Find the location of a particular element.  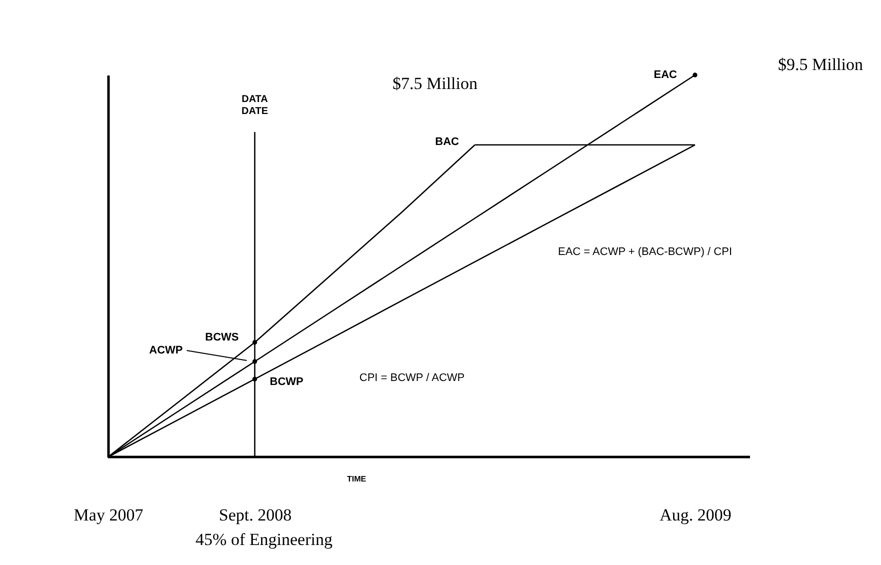

annotation: BAC is located at coordinates (447, 142).